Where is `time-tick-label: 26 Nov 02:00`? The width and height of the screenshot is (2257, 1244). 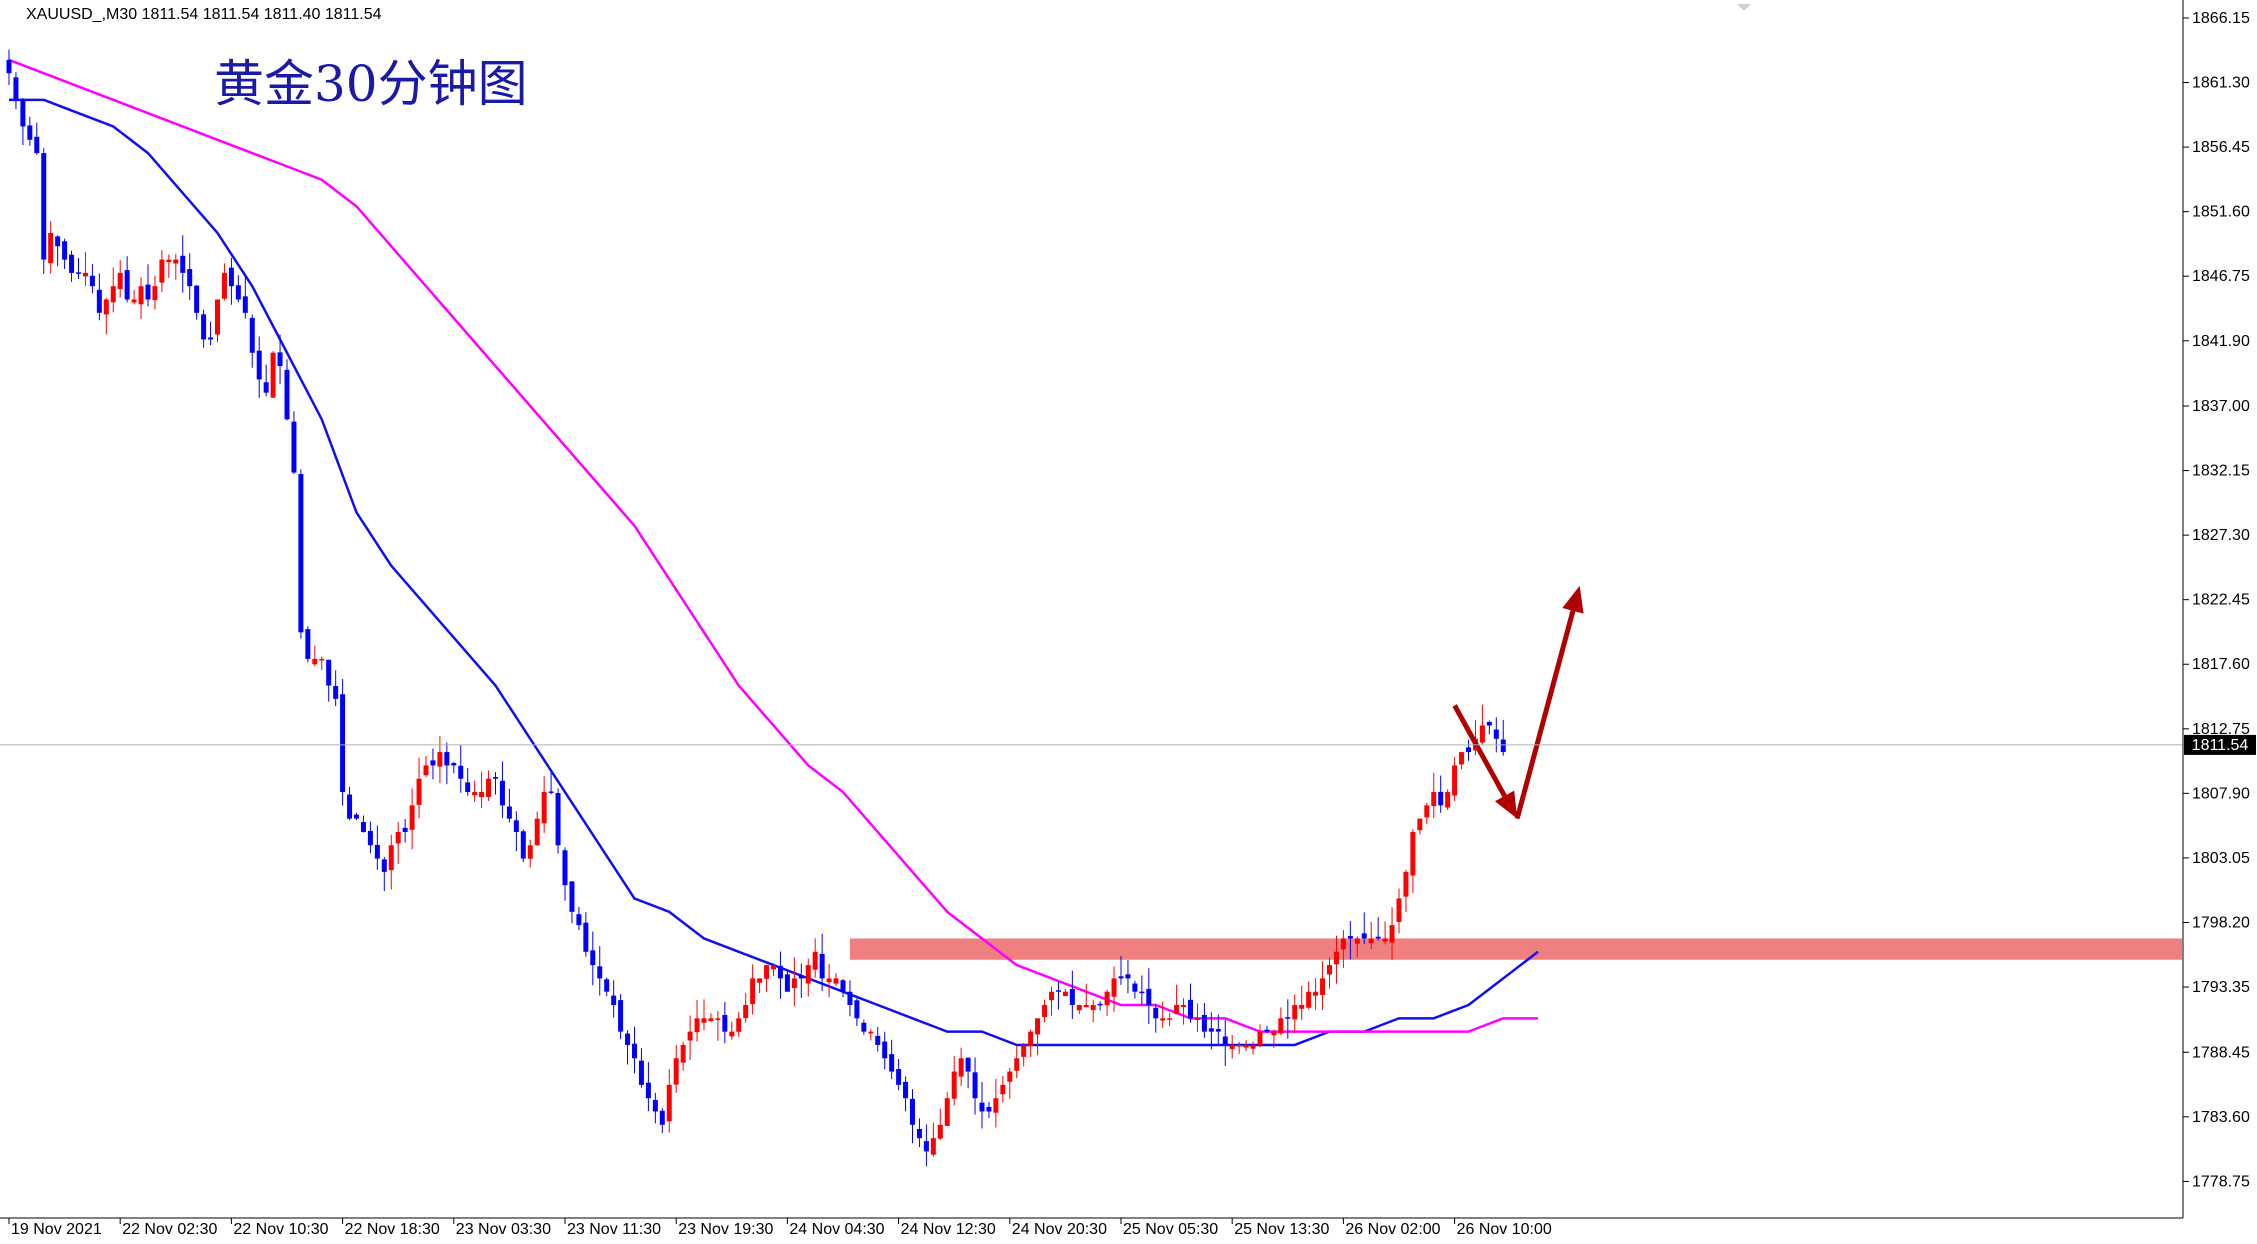 time-tick-label: 26 Nov 02:00 is located at coordinates (1392, 1229).